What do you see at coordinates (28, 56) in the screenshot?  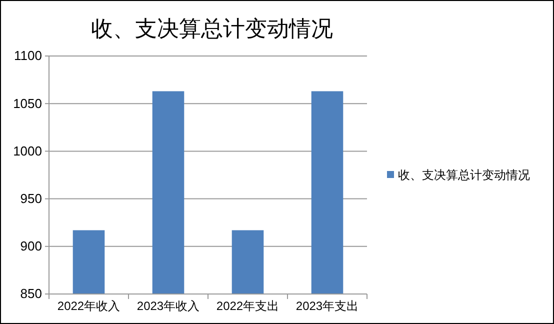 I see `y-tick-label: 1100` at bounding box center [28, 56].